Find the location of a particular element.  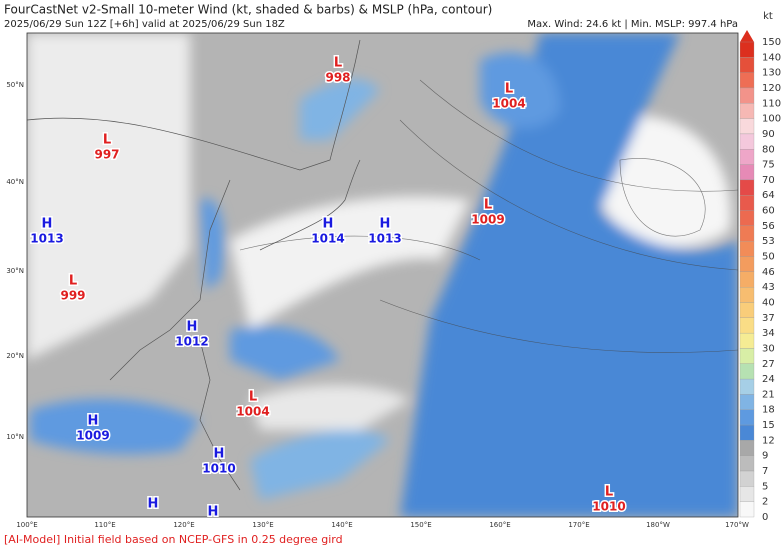

y-axis-label: 40°N is located at coordinates (15, 182).